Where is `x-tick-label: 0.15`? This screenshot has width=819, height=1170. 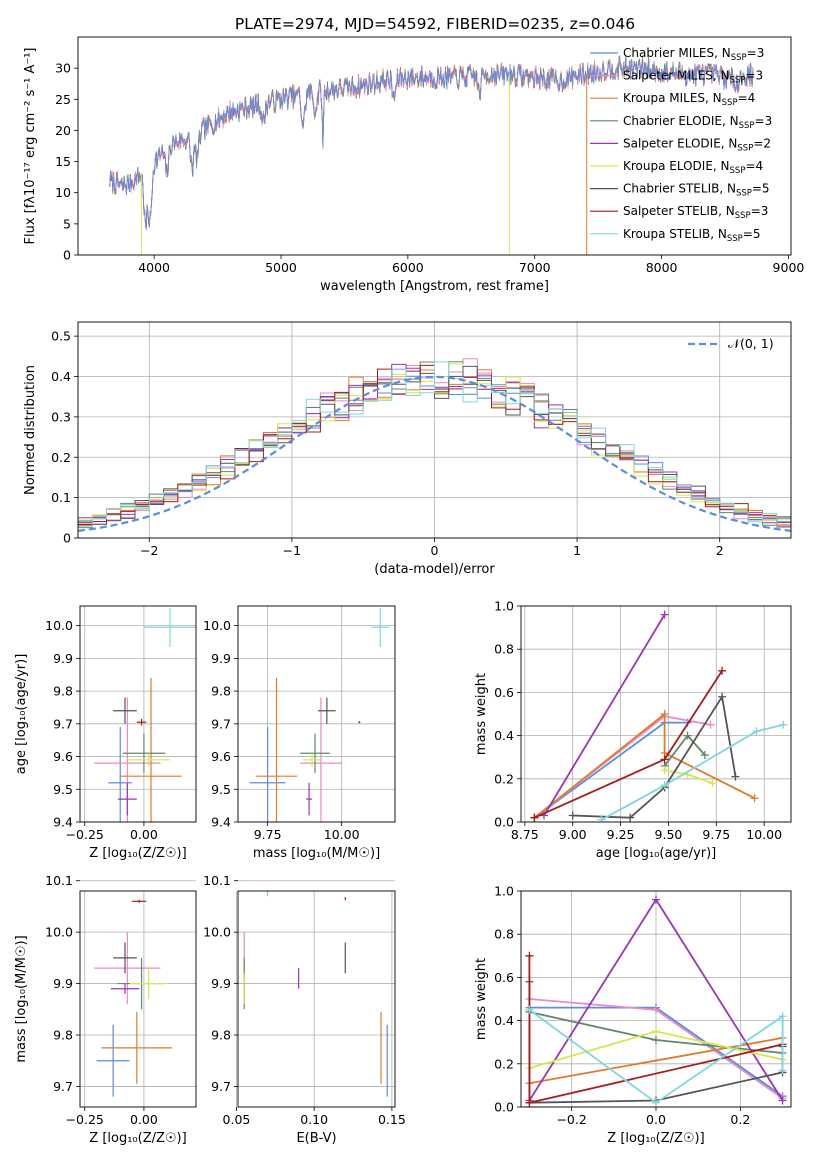 x-tick-label: 0.15 is located at coordinates (392, 1119).